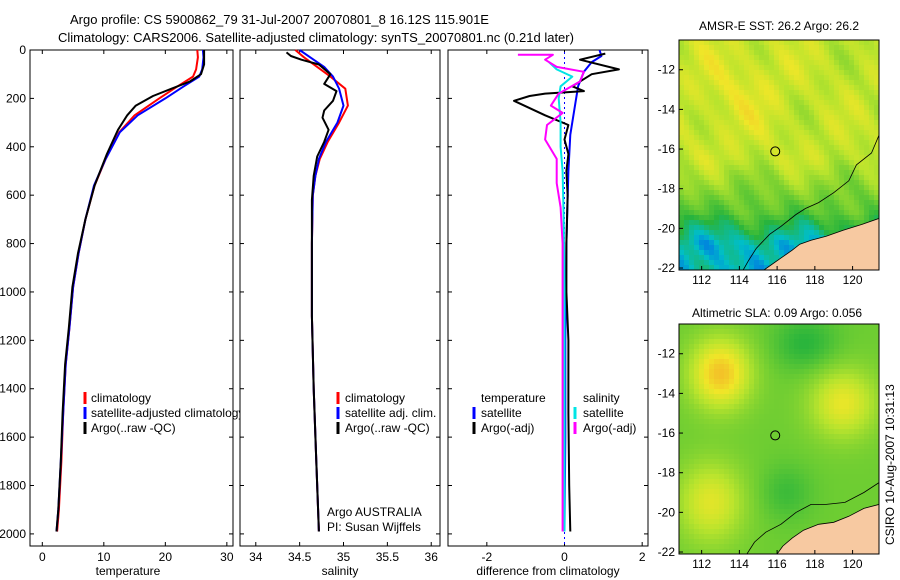  I want to click on legend-title-salinity: salinity, so click(601, 398).